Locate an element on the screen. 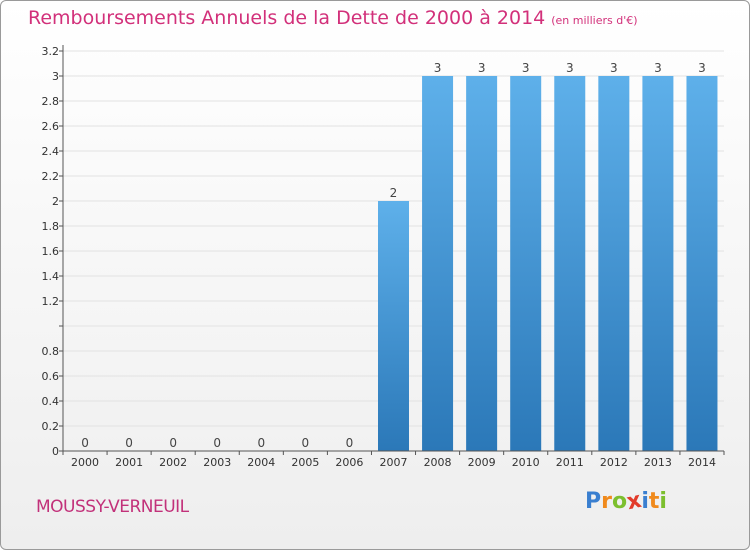 The image size is (750, 550). x-tick-label: 2006 is located at coordinates (349, 462).